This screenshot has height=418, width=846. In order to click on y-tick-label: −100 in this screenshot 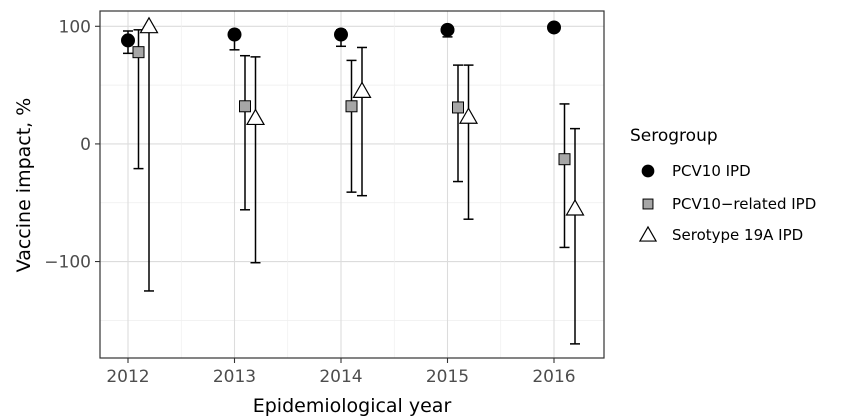, I will do `click(67, 263)`.